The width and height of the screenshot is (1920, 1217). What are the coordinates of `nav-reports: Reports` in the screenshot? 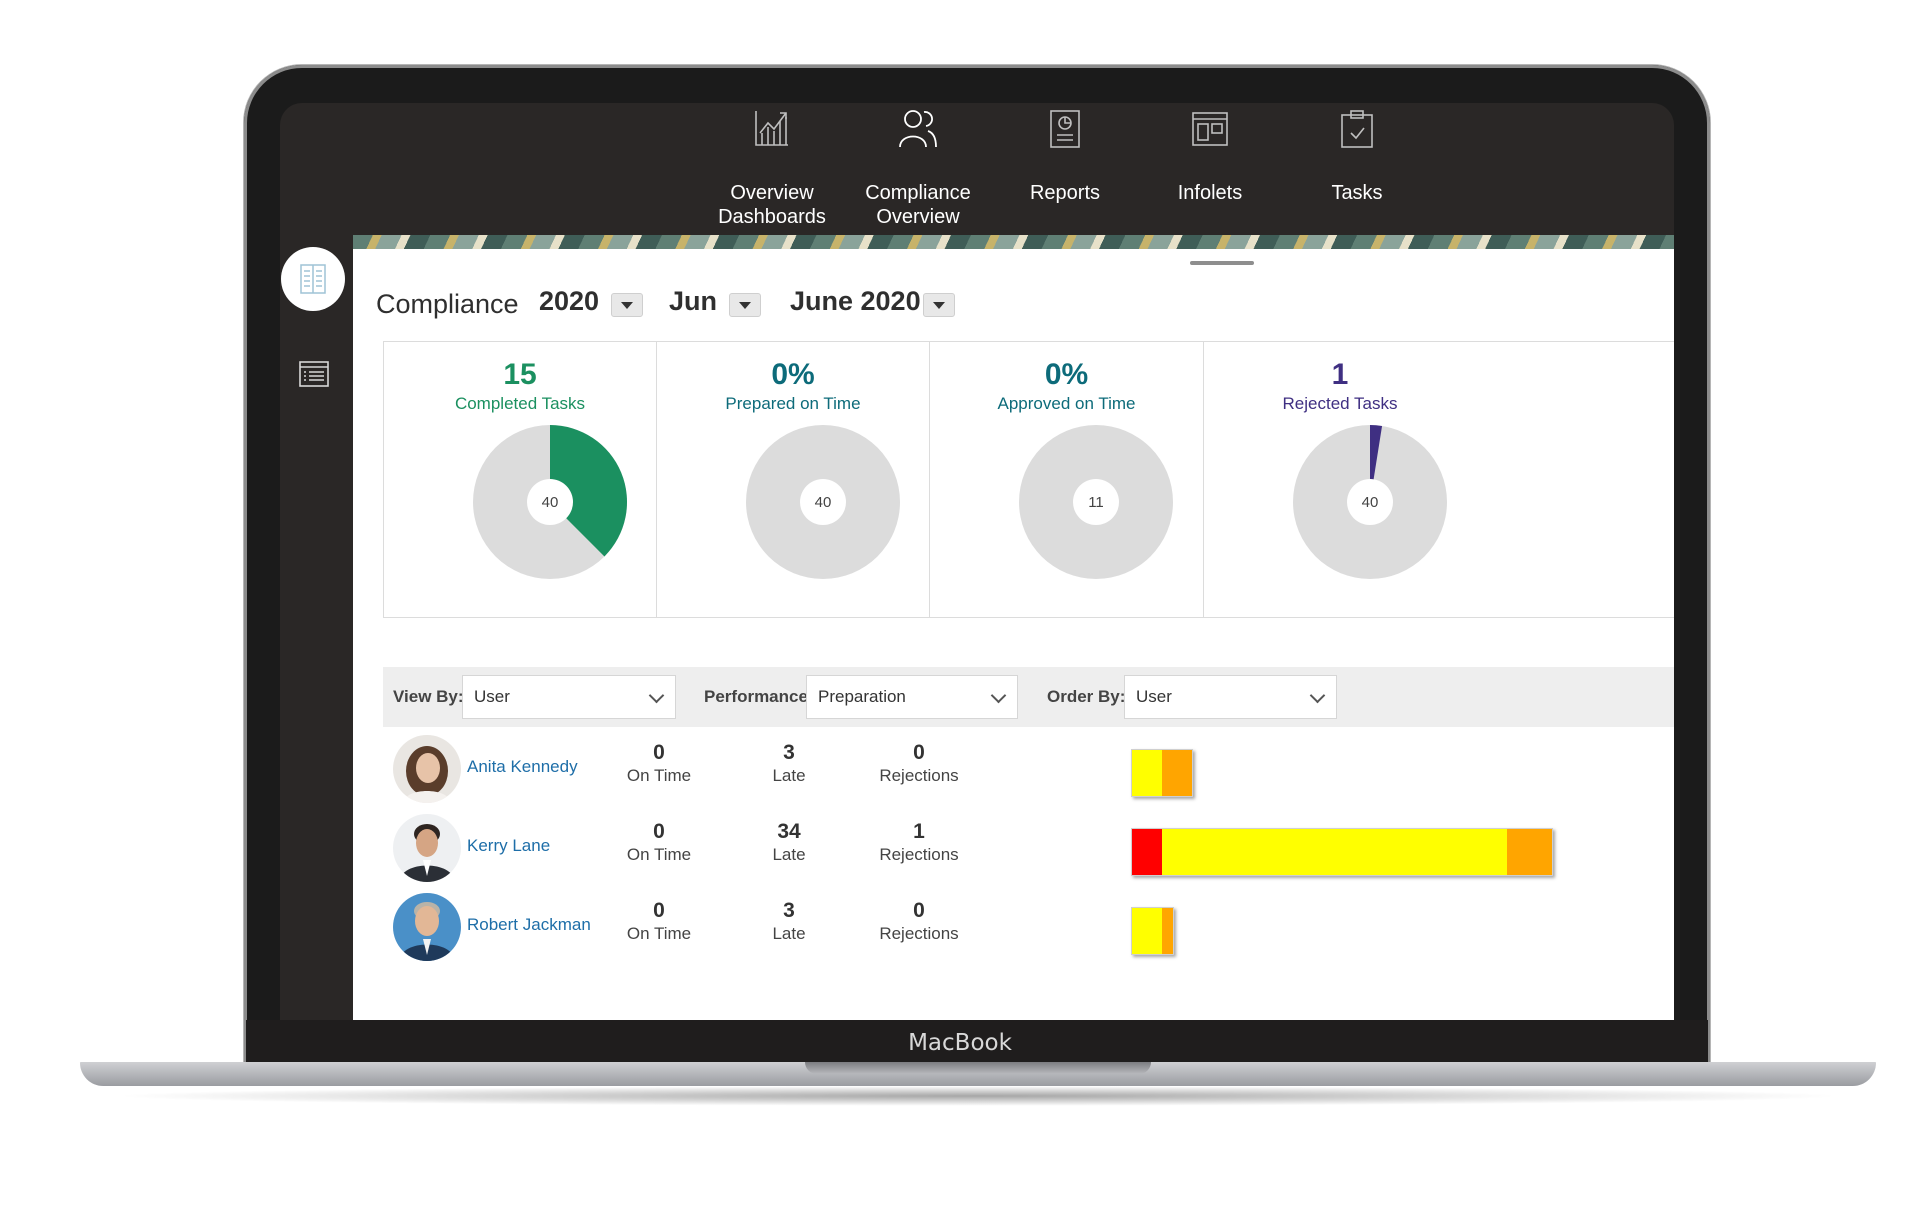 It's located at (1065, 168).